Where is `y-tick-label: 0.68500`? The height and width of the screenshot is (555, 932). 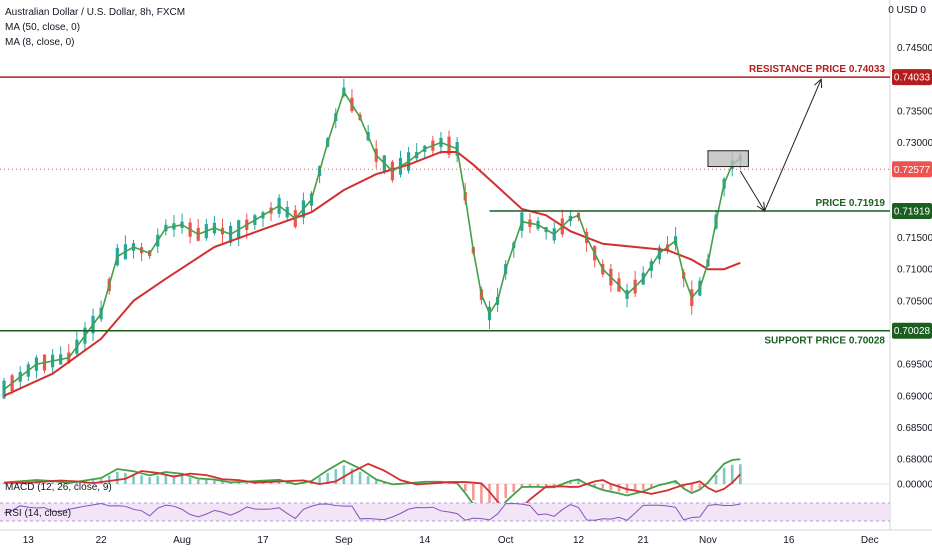 y-tick-label: 0.68500 is located at coordinates (914, 428).